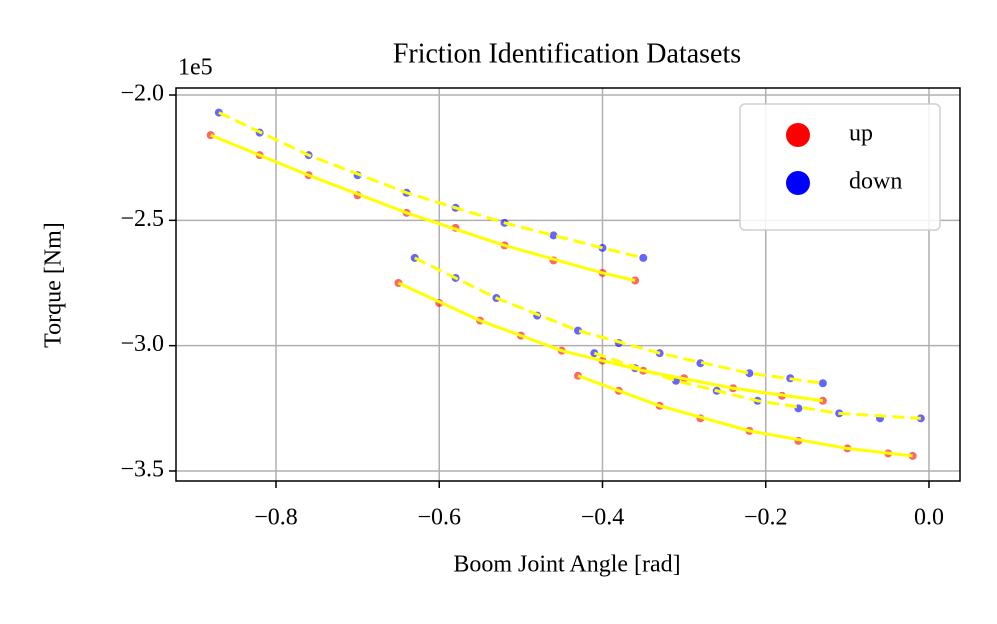 Image resolution: width=997 pixels, height=624 pixels. What do you see at coordinates (142, 344) in the screenshot?
I see `y-tick-label: −3.0` at bounding box center [142, 344].